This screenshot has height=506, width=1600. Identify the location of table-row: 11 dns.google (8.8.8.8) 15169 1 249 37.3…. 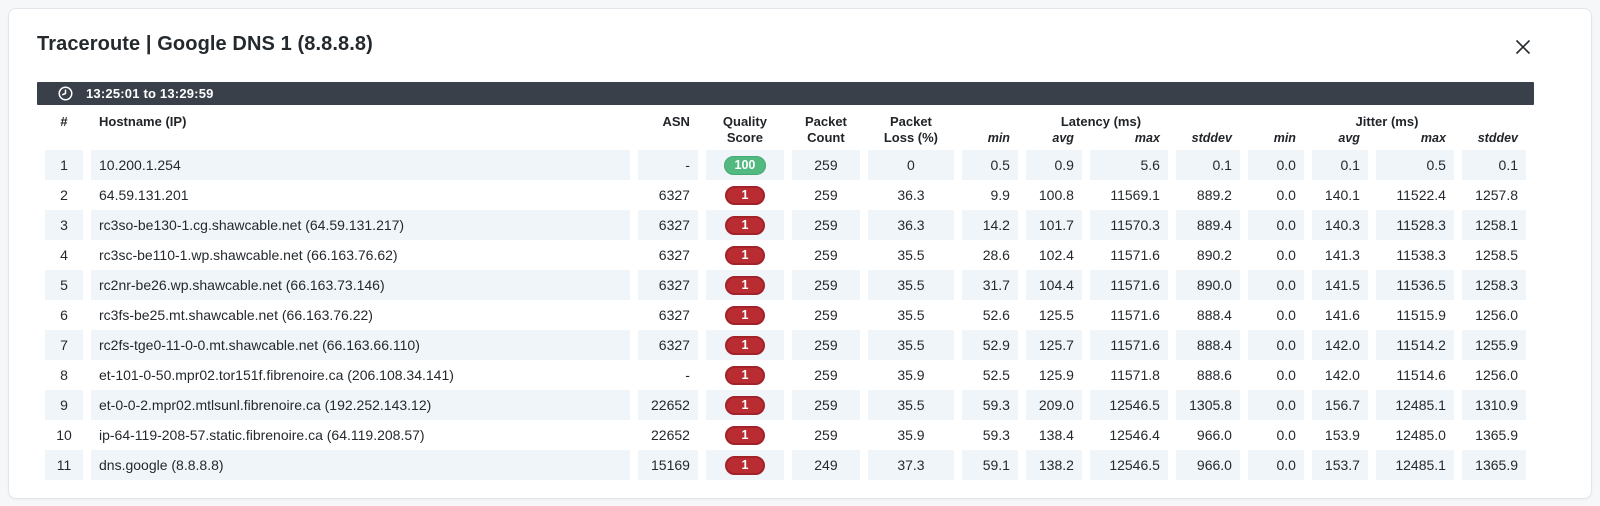
(785, 465).